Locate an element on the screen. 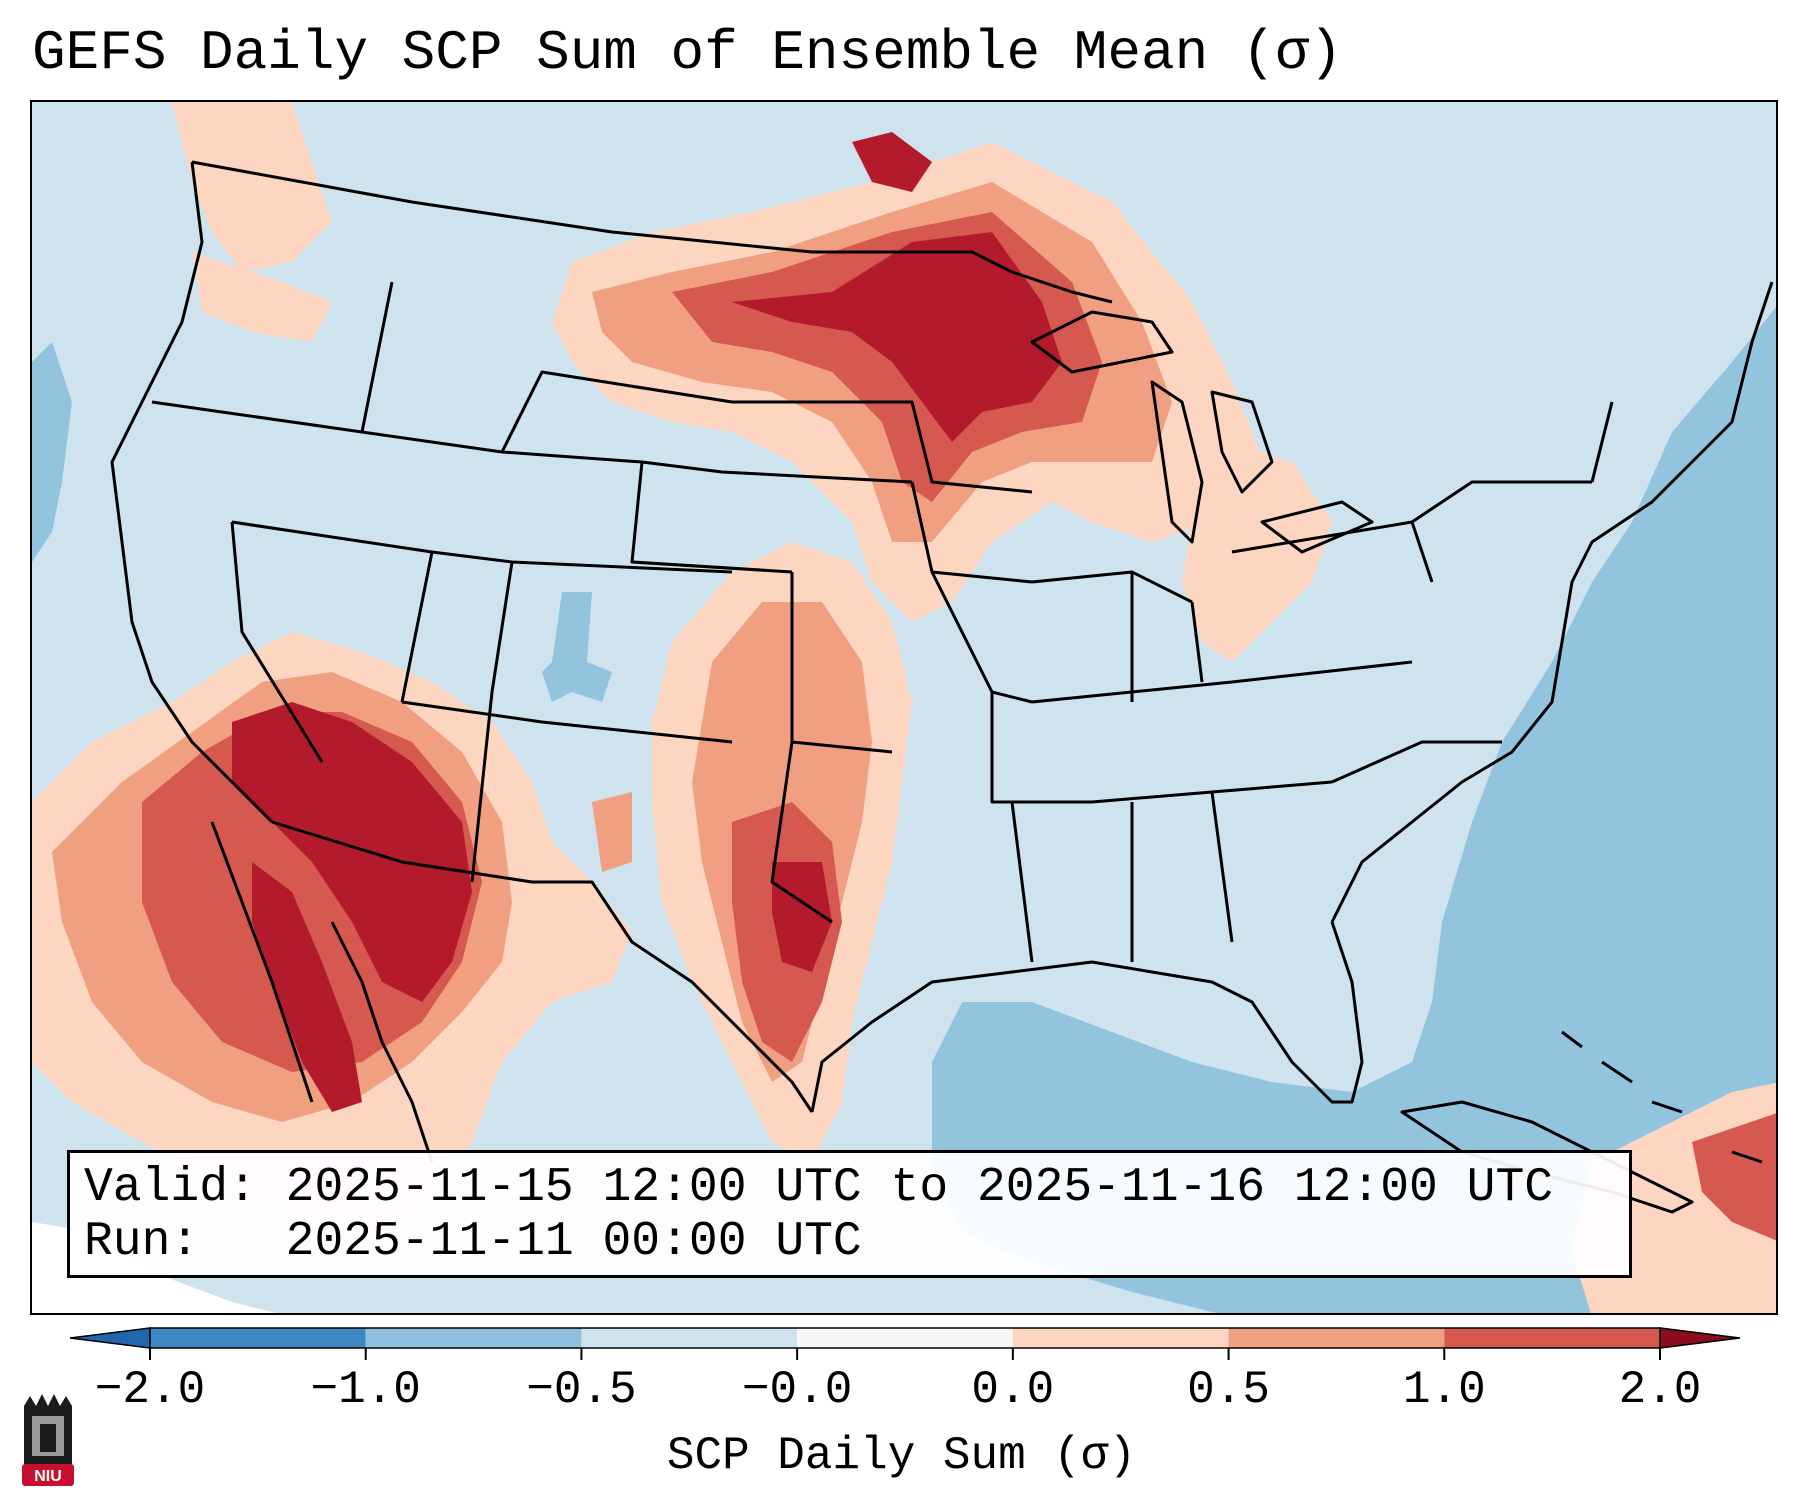 The width and height of the screenshot is (1803, 1506). baja-max-region is located at coordinates (307, 987).